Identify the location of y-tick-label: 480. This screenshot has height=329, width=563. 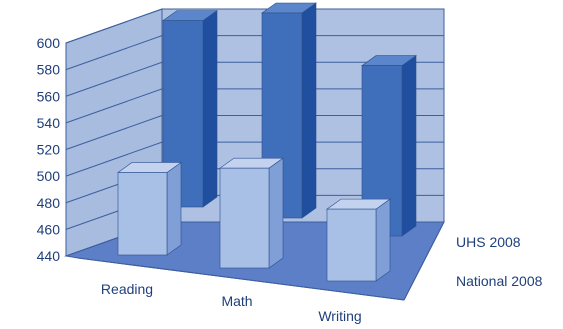
(49, 203).